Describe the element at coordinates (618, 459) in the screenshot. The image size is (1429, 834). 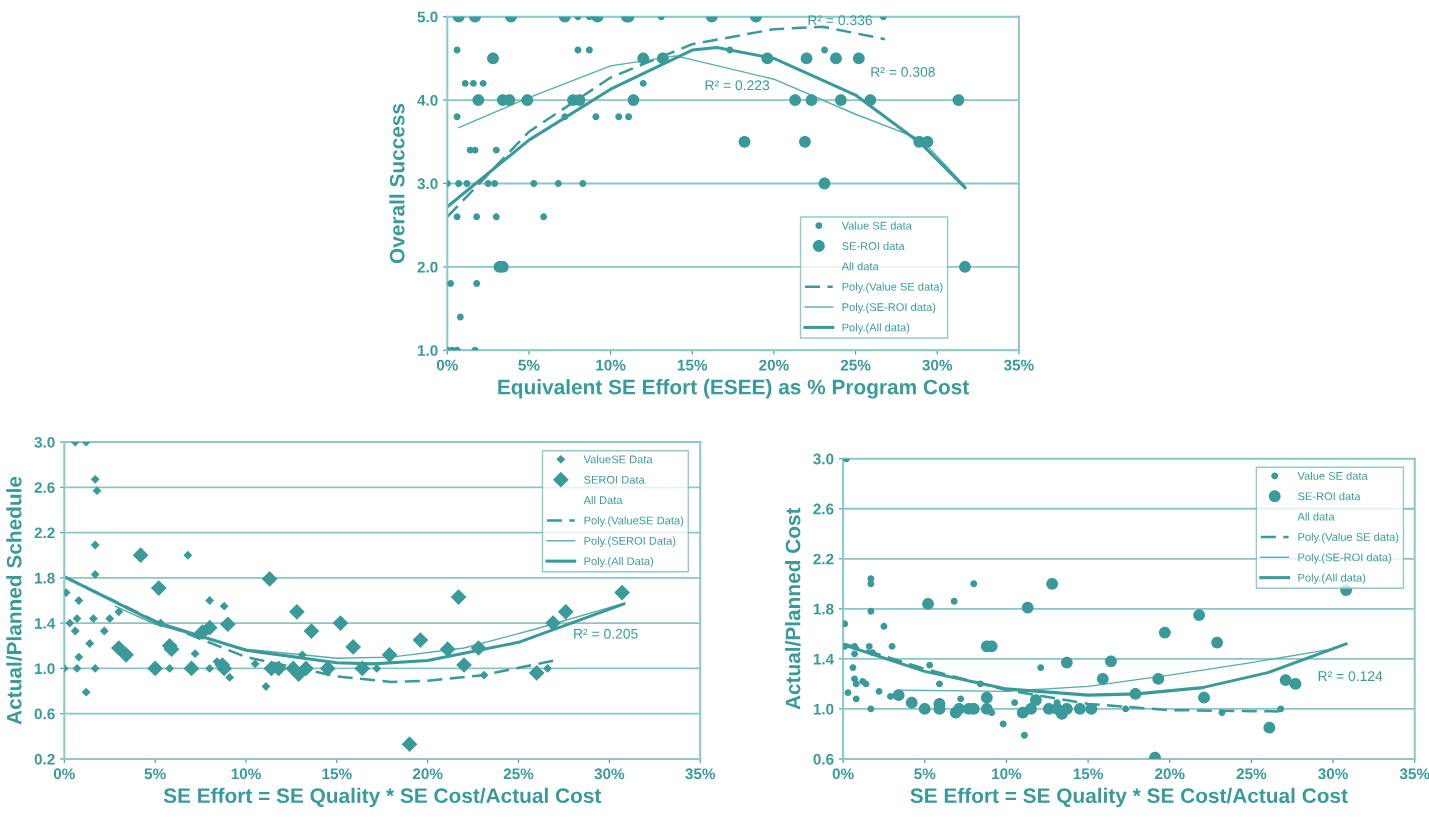
I see `legend-label: ValueSE Data` at that location.